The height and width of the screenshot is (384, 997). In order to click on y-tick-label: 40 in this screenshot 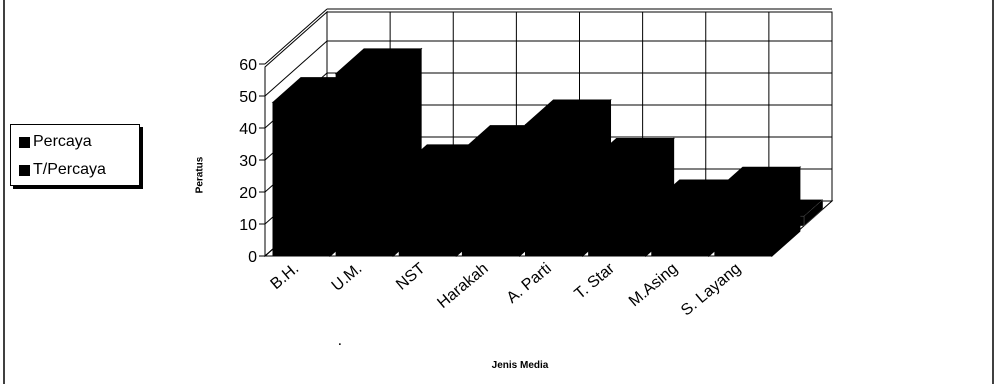, I will do `click(248, 129)`.